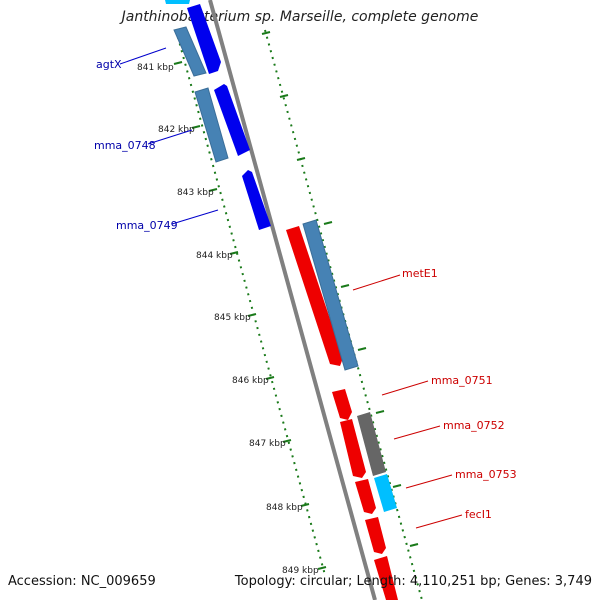 This screenshot has width=600, height=600. Describe the element at coordinates (214, 256) in the screenshot. I see `tick-label-844: 844 kbp` at that location.